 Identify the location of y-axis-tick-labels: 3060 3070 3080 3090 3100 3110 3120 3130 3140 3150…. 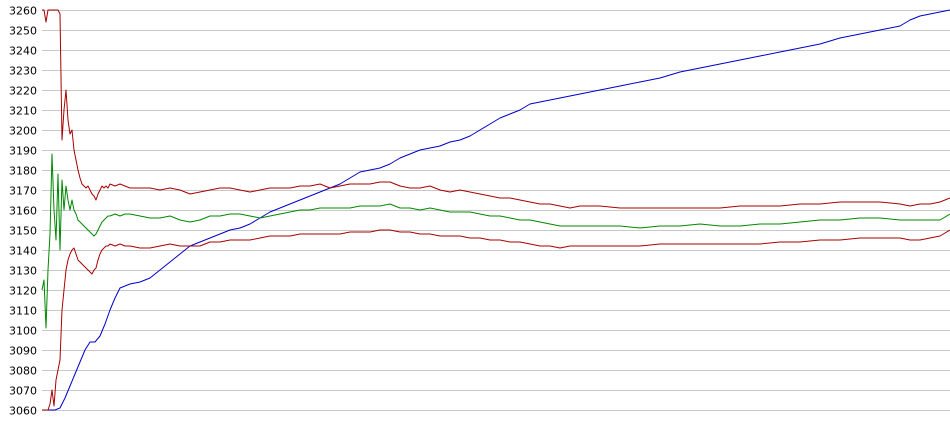
(23, 211).